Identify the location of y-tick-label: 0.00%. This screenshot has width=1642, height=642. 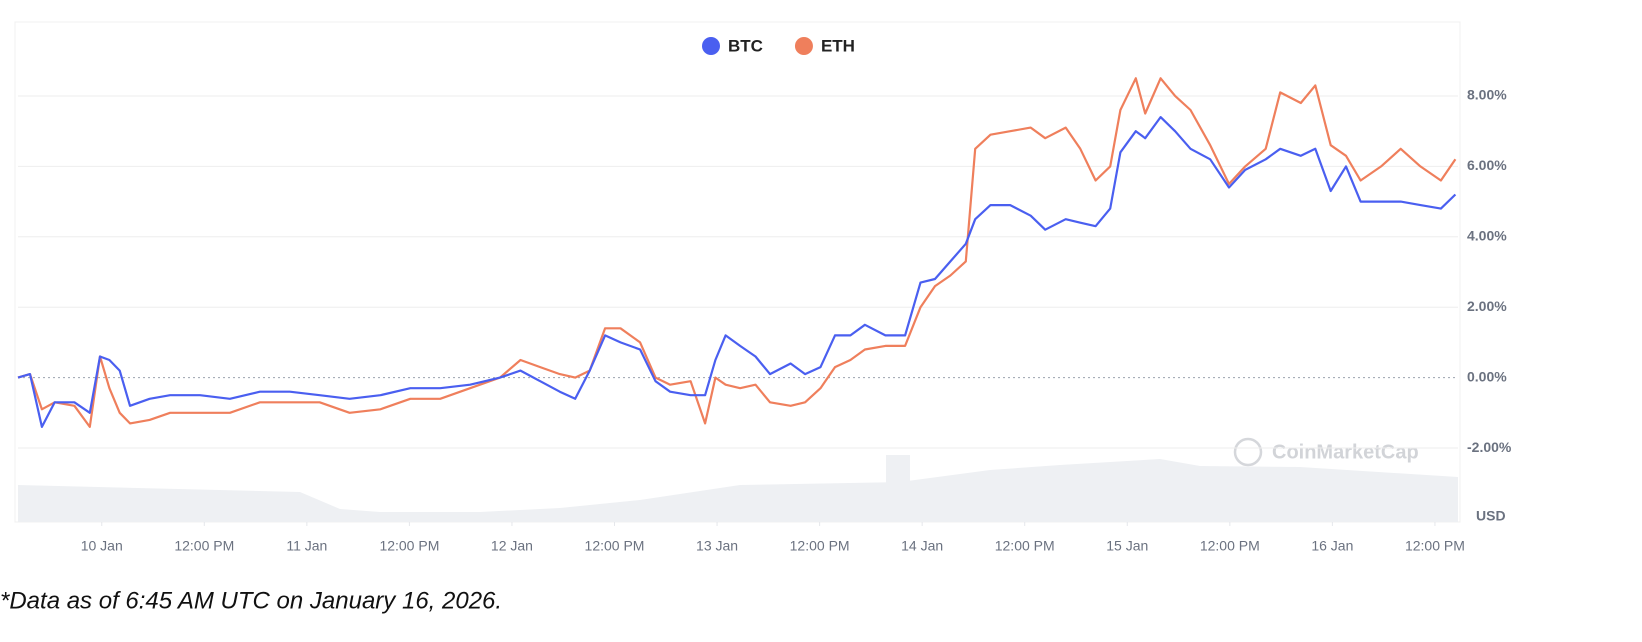
(1487, 376).